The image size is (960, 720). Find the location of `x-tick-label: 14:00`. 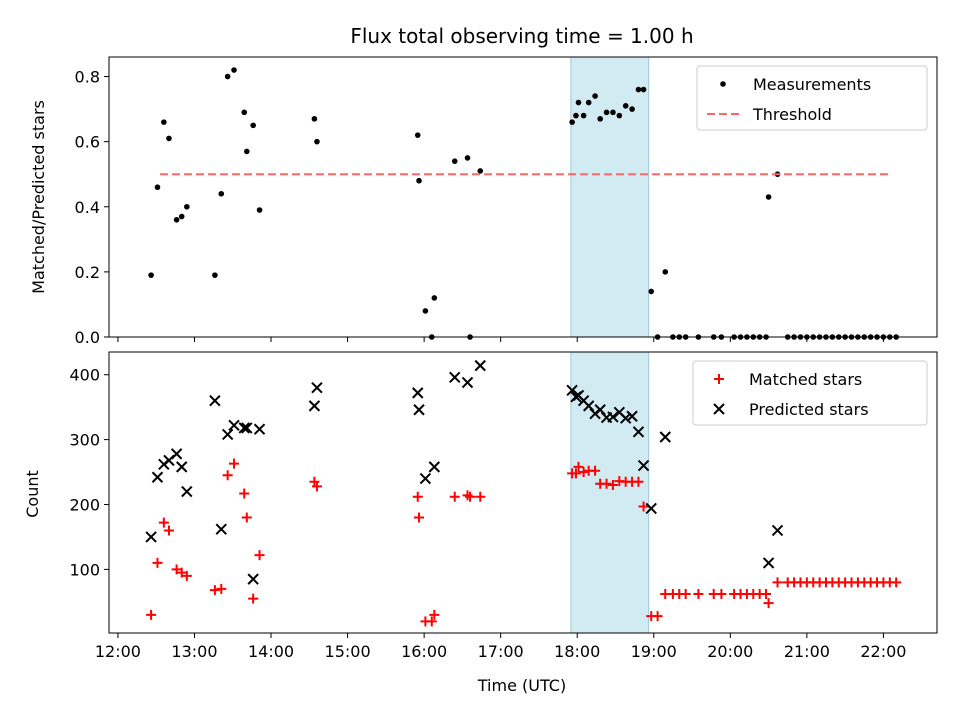

x-tick-label: 14:00 is located at coordinates (271, 651).